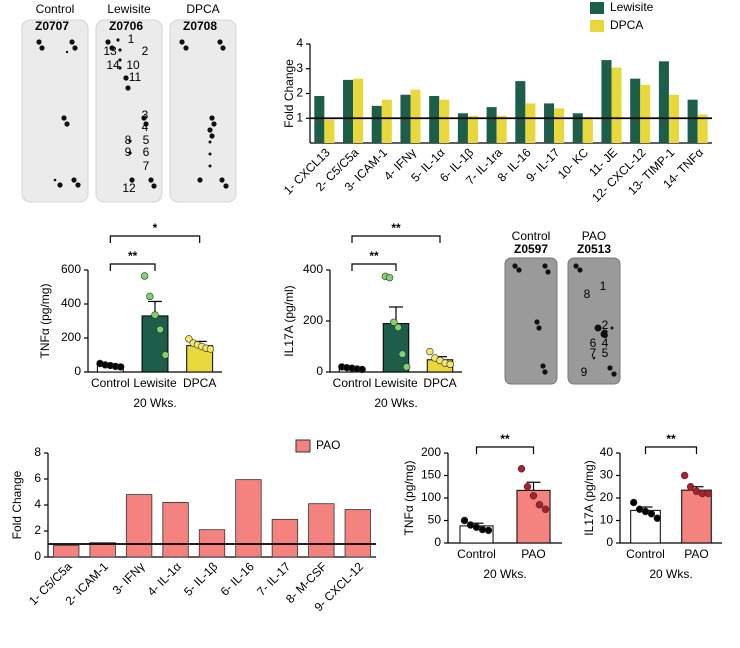 The height and width of the screenshot is (648, 740). I want to click on y-tick-label: 2, so click(37, 530).